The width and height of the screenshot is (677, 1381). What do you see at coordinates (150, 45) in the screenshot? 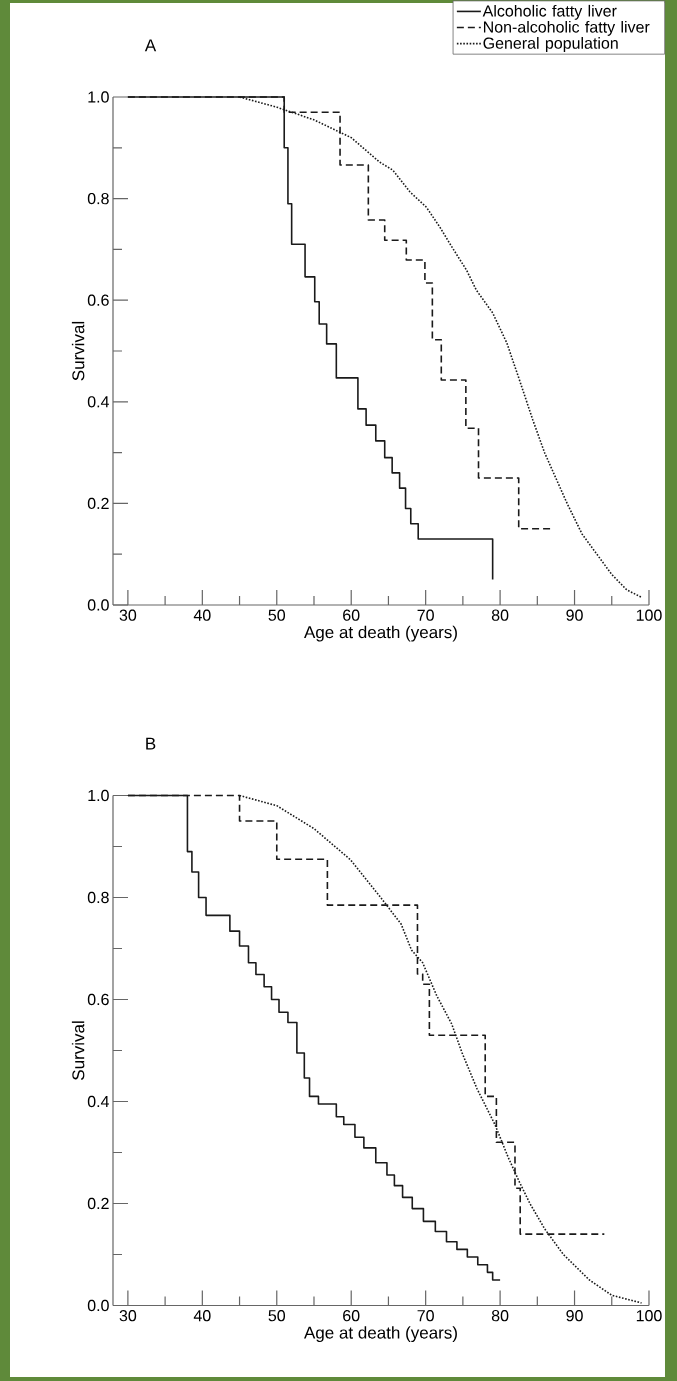
I see `chart-title: A` at bounding box center [150, 45].